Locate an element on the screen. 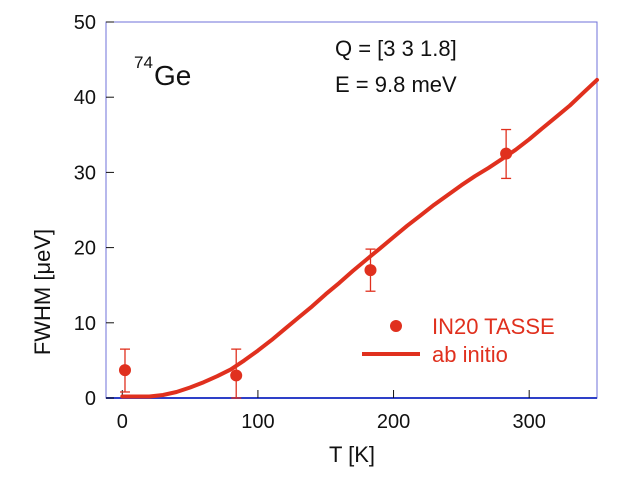 This screenshot has height=480, width=640. x-axis-title: T [K] is located at coordinates (352, 454).